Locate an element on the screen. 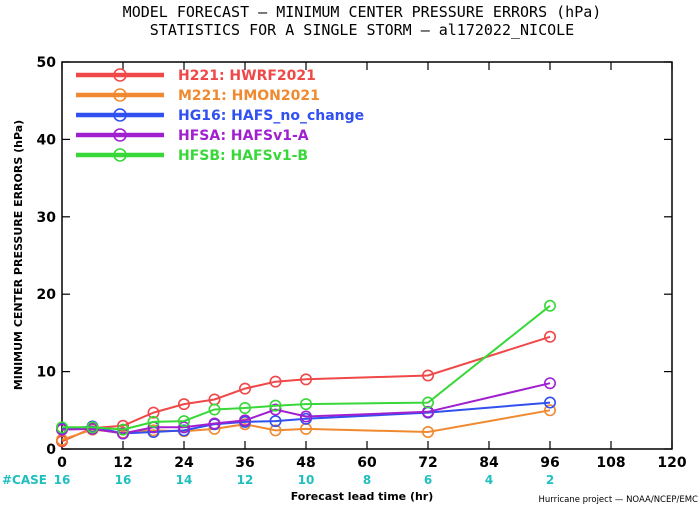  x-tick-label: 120 is located at coordinates (671, 463).